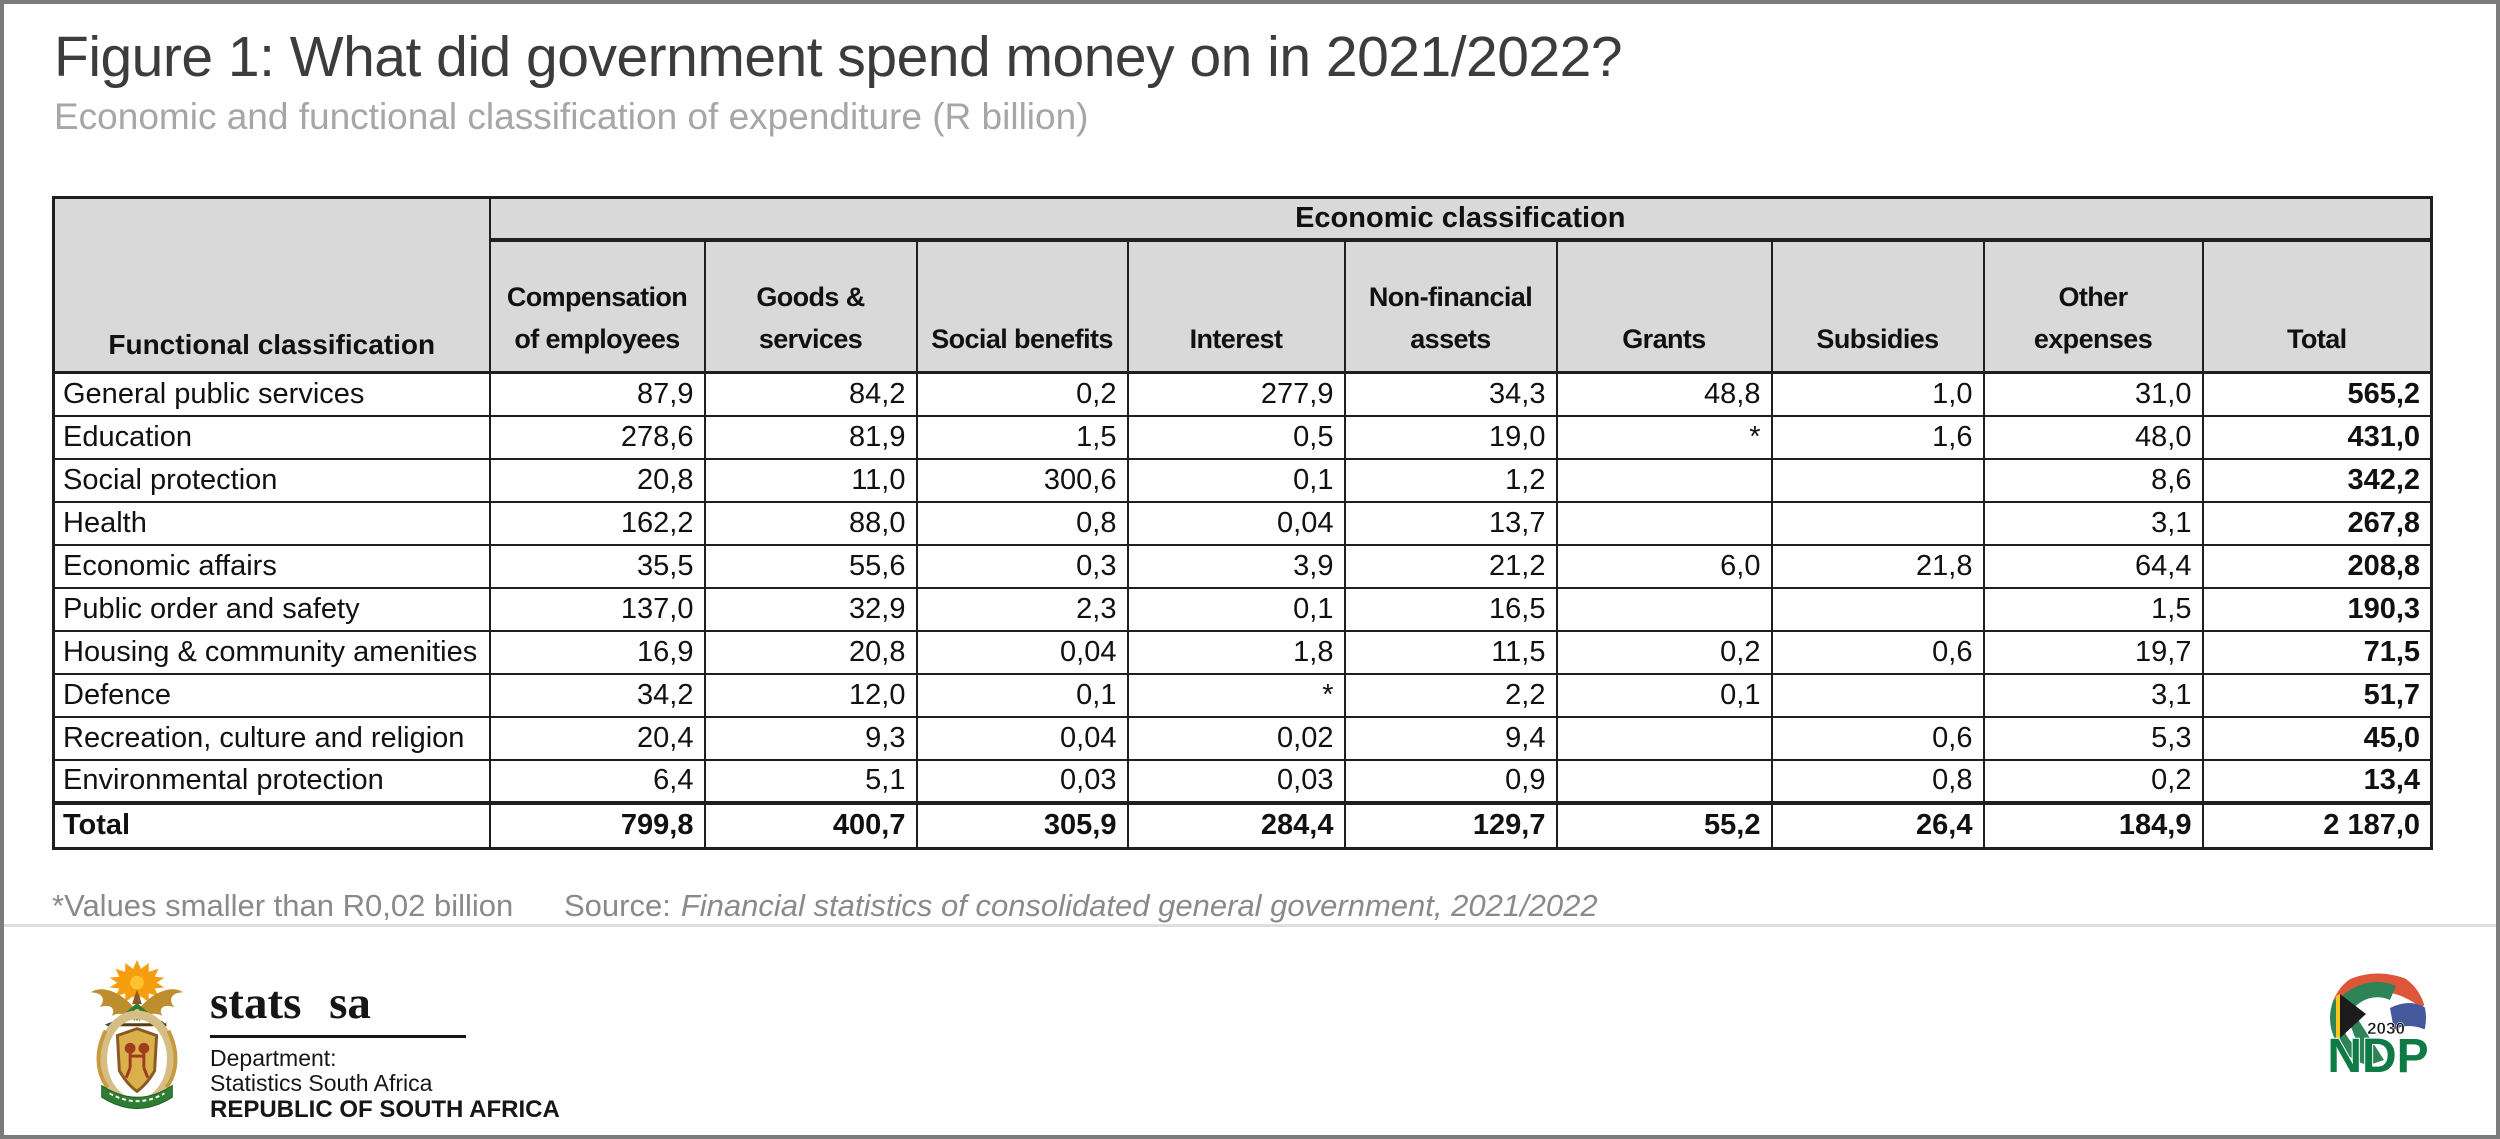 Image resolution: width=2500 pixels, height=1139 pixels. I want to click on footer-divider, so click(1250, 925).